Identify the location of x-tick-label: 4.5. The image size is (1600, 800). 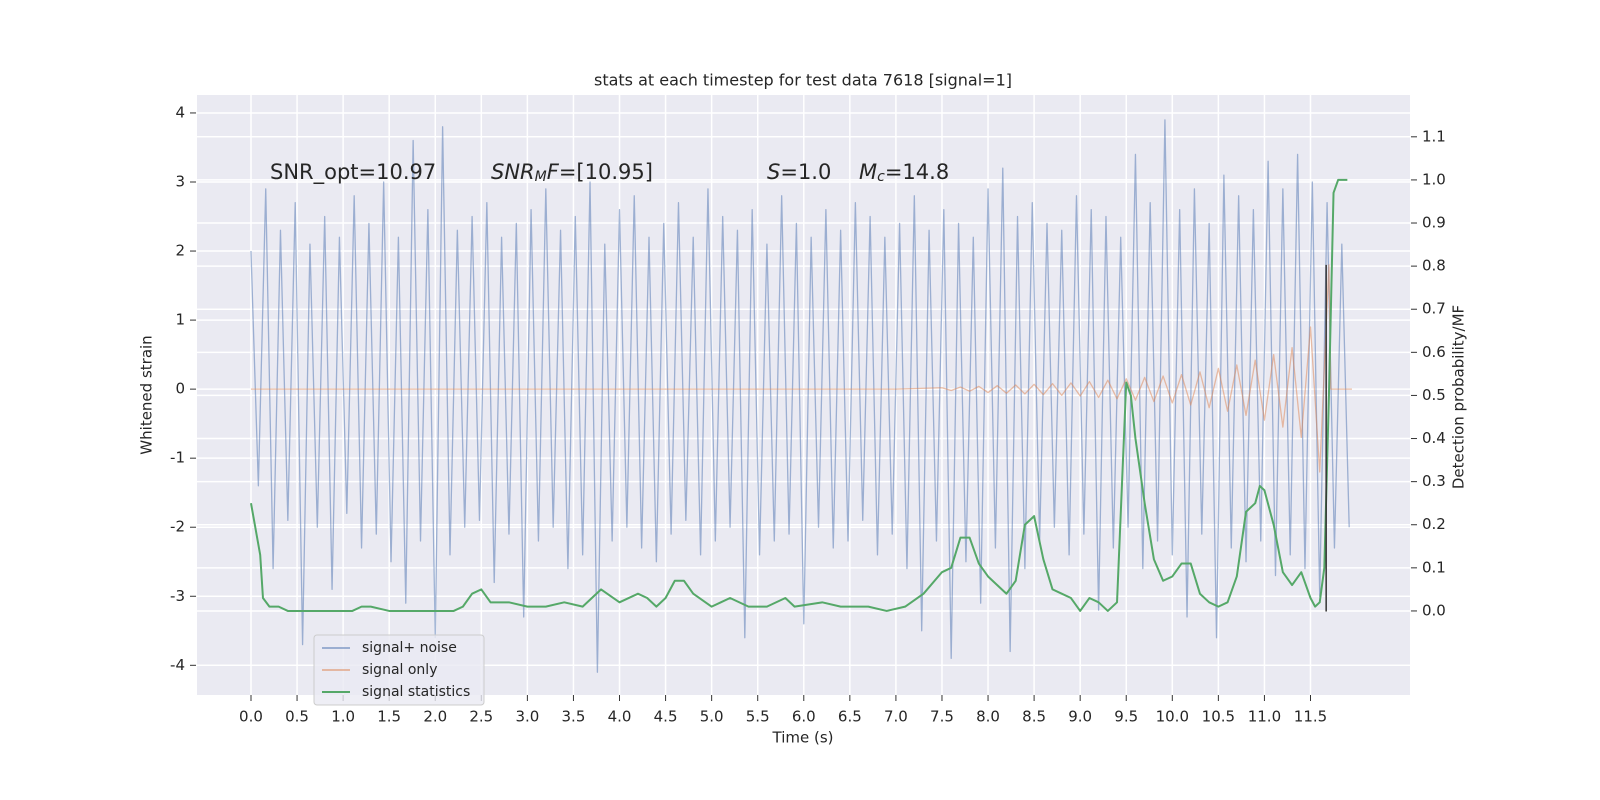
(666, 717).